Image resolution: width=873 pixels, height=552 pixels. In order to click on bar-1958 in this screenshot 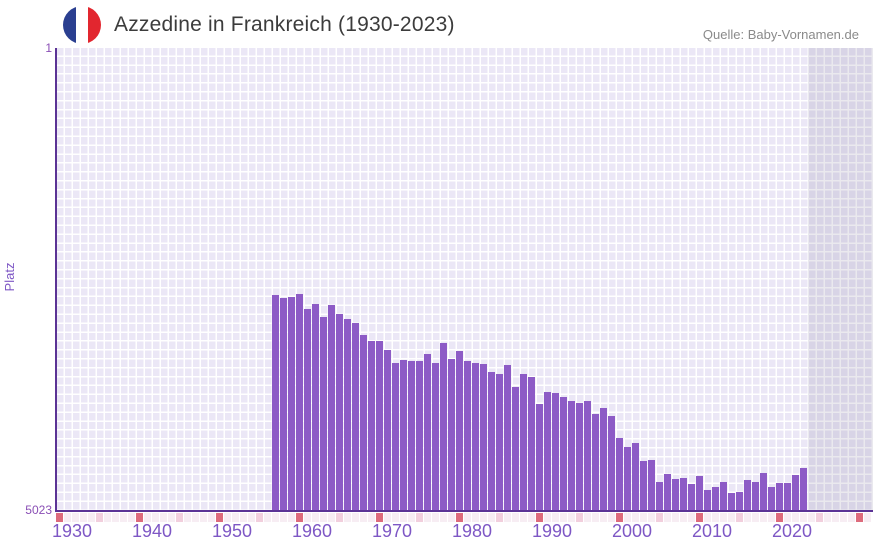, I will do `click(283, 404)`.